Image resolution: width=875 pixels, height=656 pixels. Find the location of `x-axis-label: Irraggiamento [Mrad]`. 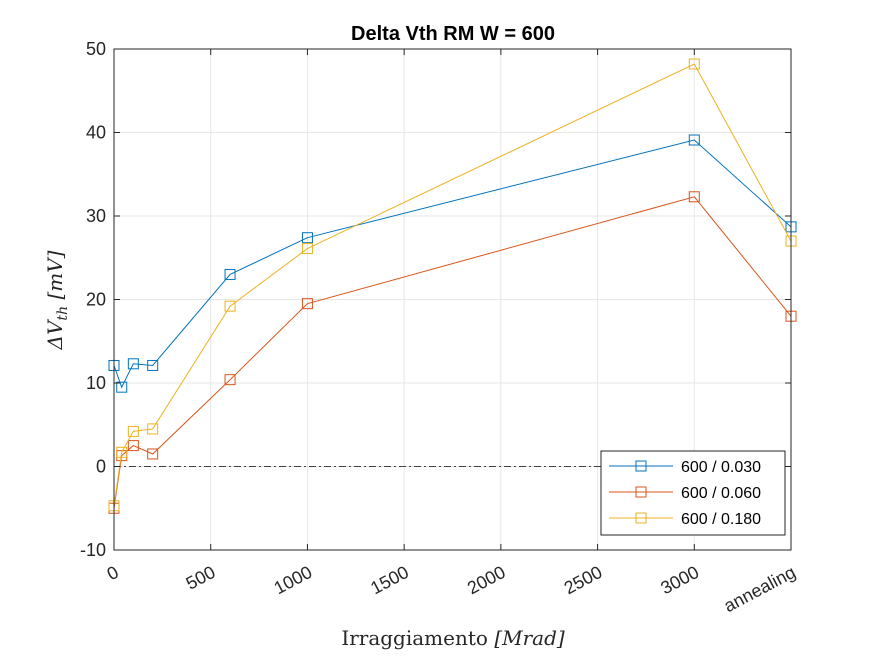

x-axis-label: Irraggiamento [Mrad] is located at coordinates (453, 638).